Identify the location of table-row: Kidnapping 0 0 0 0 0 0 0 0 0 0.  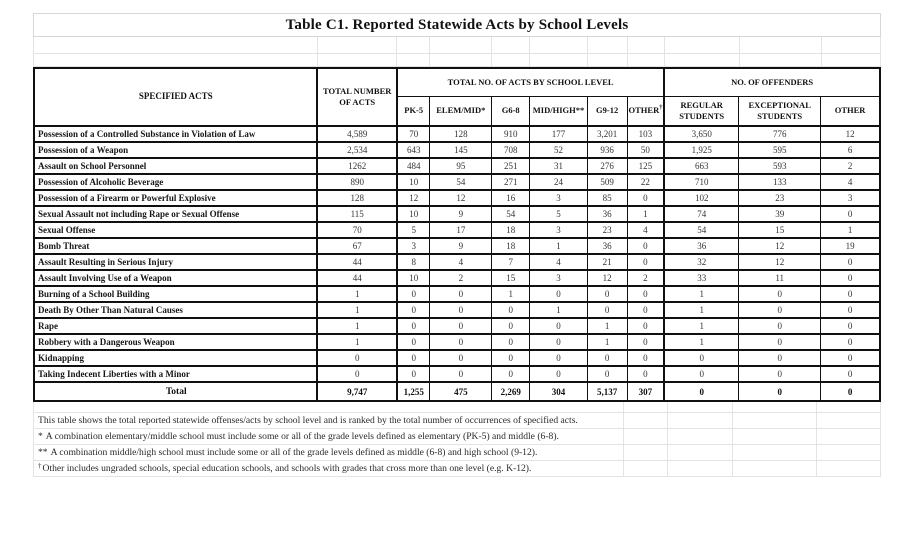
(457, 358).